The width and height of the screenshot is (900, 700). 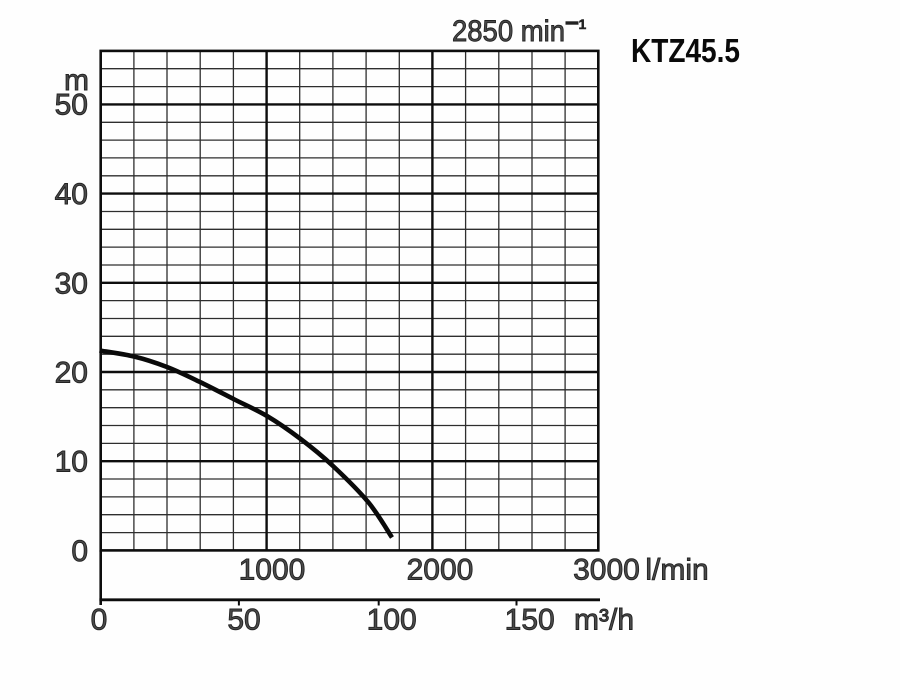 I want to click on svg-text: 10, so click(x=71, y=462).